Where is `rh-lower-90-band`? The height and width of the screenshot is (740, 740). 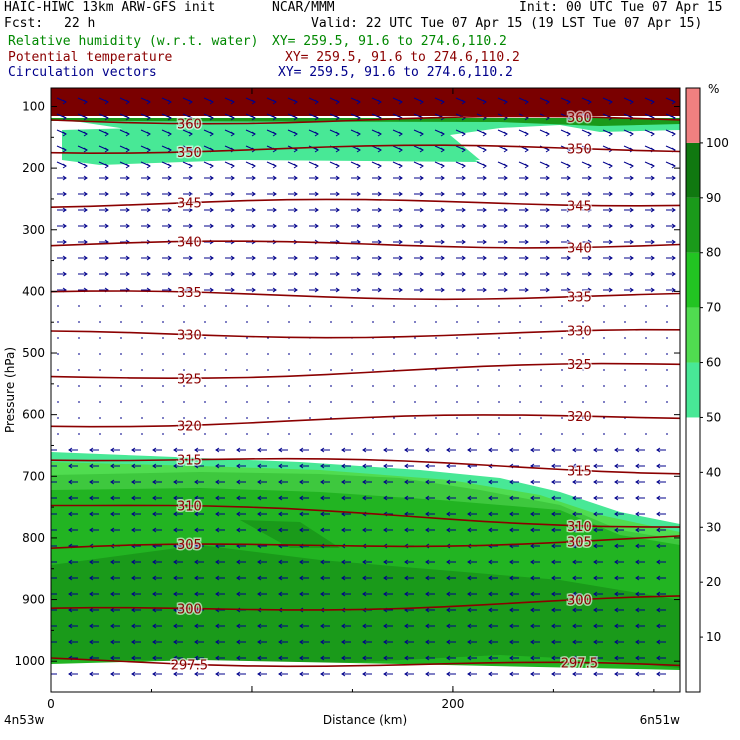 rh-lower-90-band is located at coordinates (365, 606).